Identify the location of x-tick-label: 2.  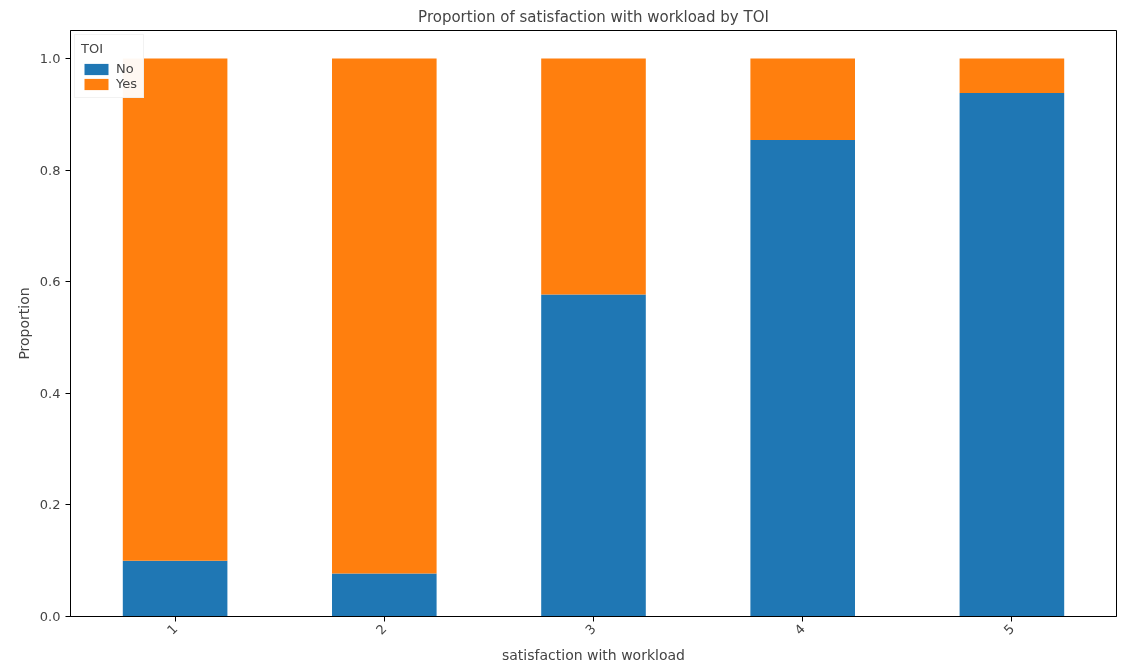
(381, 629).